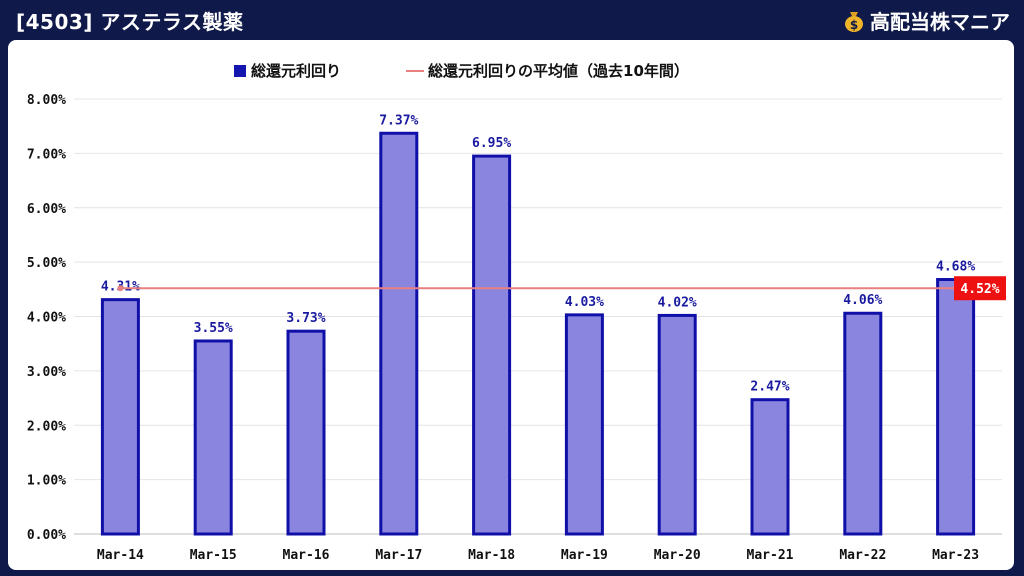 The height and width of the screenshot is (576, 1024). I want to click on average-line-start-marker, so click(120, 288).